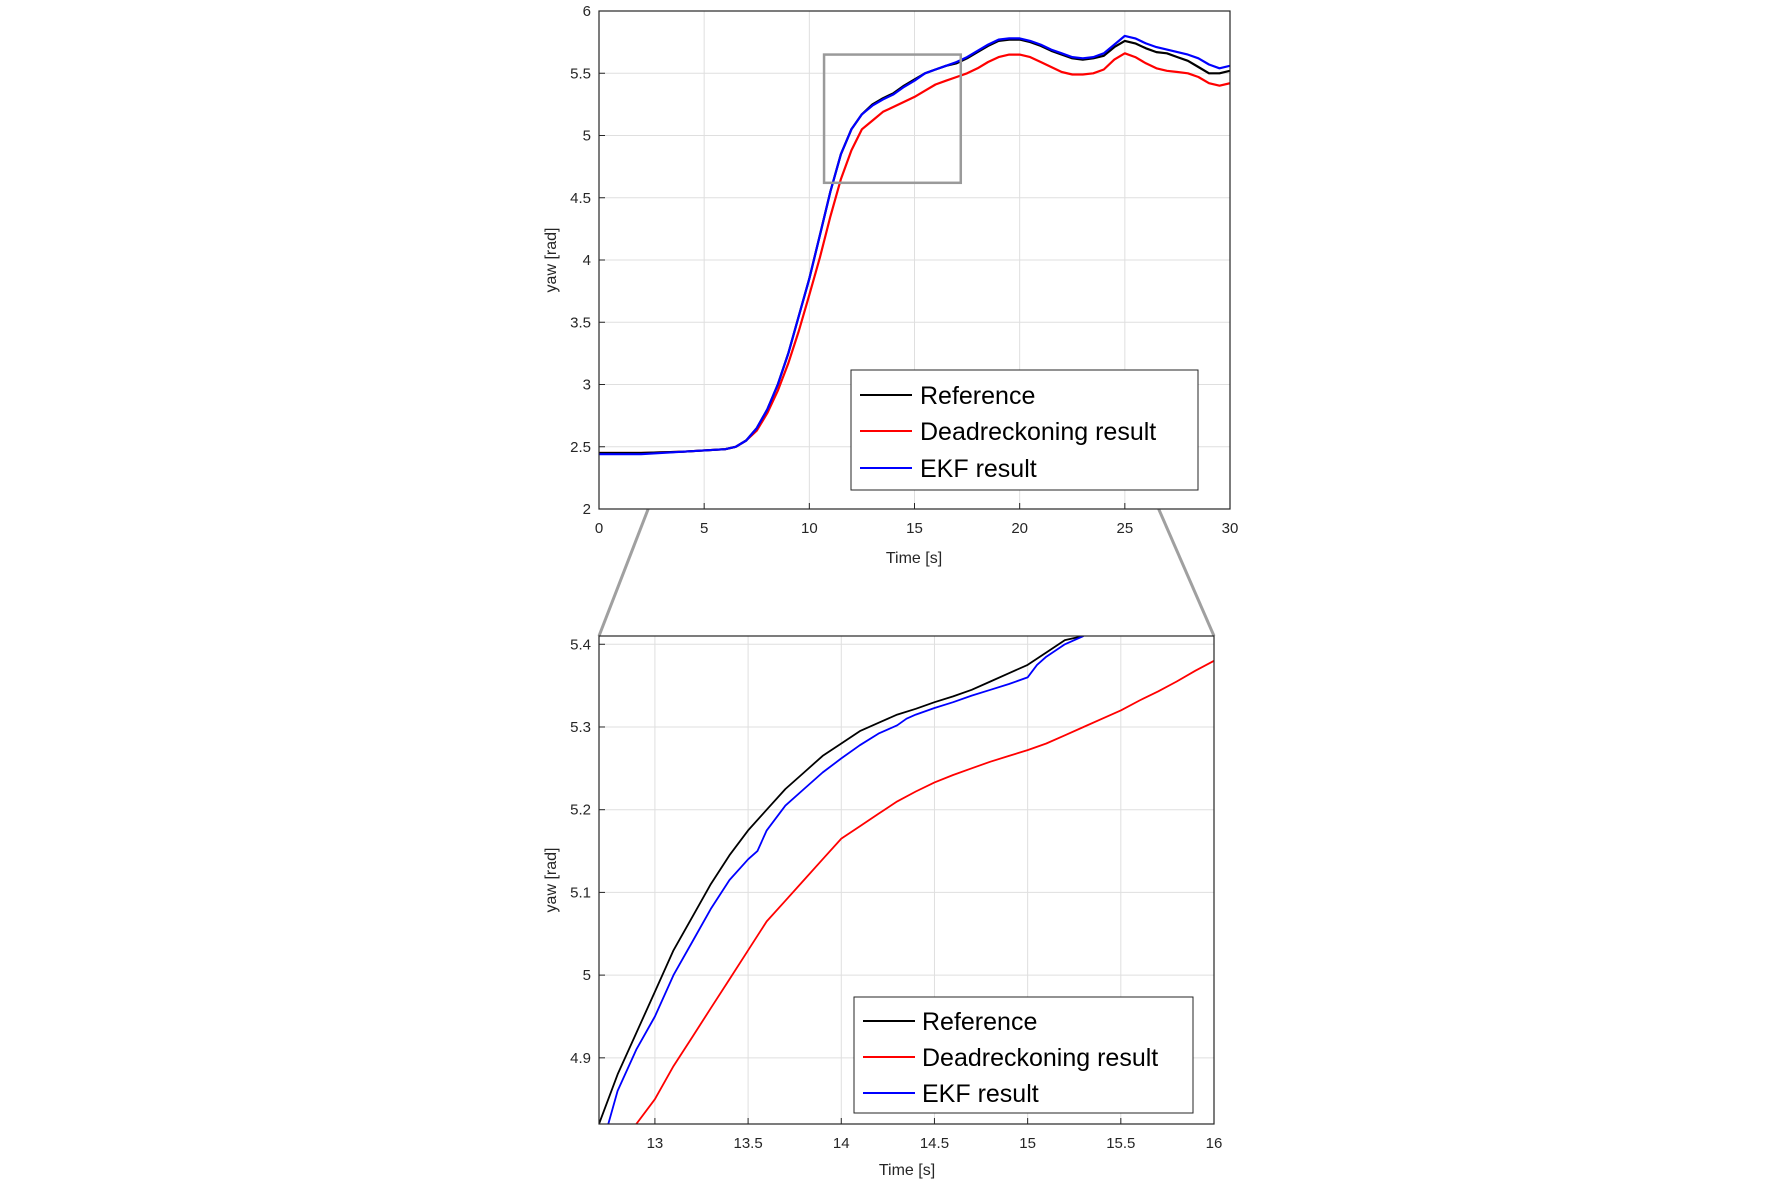 The image size is (1772, 1183). Describe the element at coordinates (1120, 1143) in the screenshot. I see `zoomed-x-tick-label: 15.5` at that location.